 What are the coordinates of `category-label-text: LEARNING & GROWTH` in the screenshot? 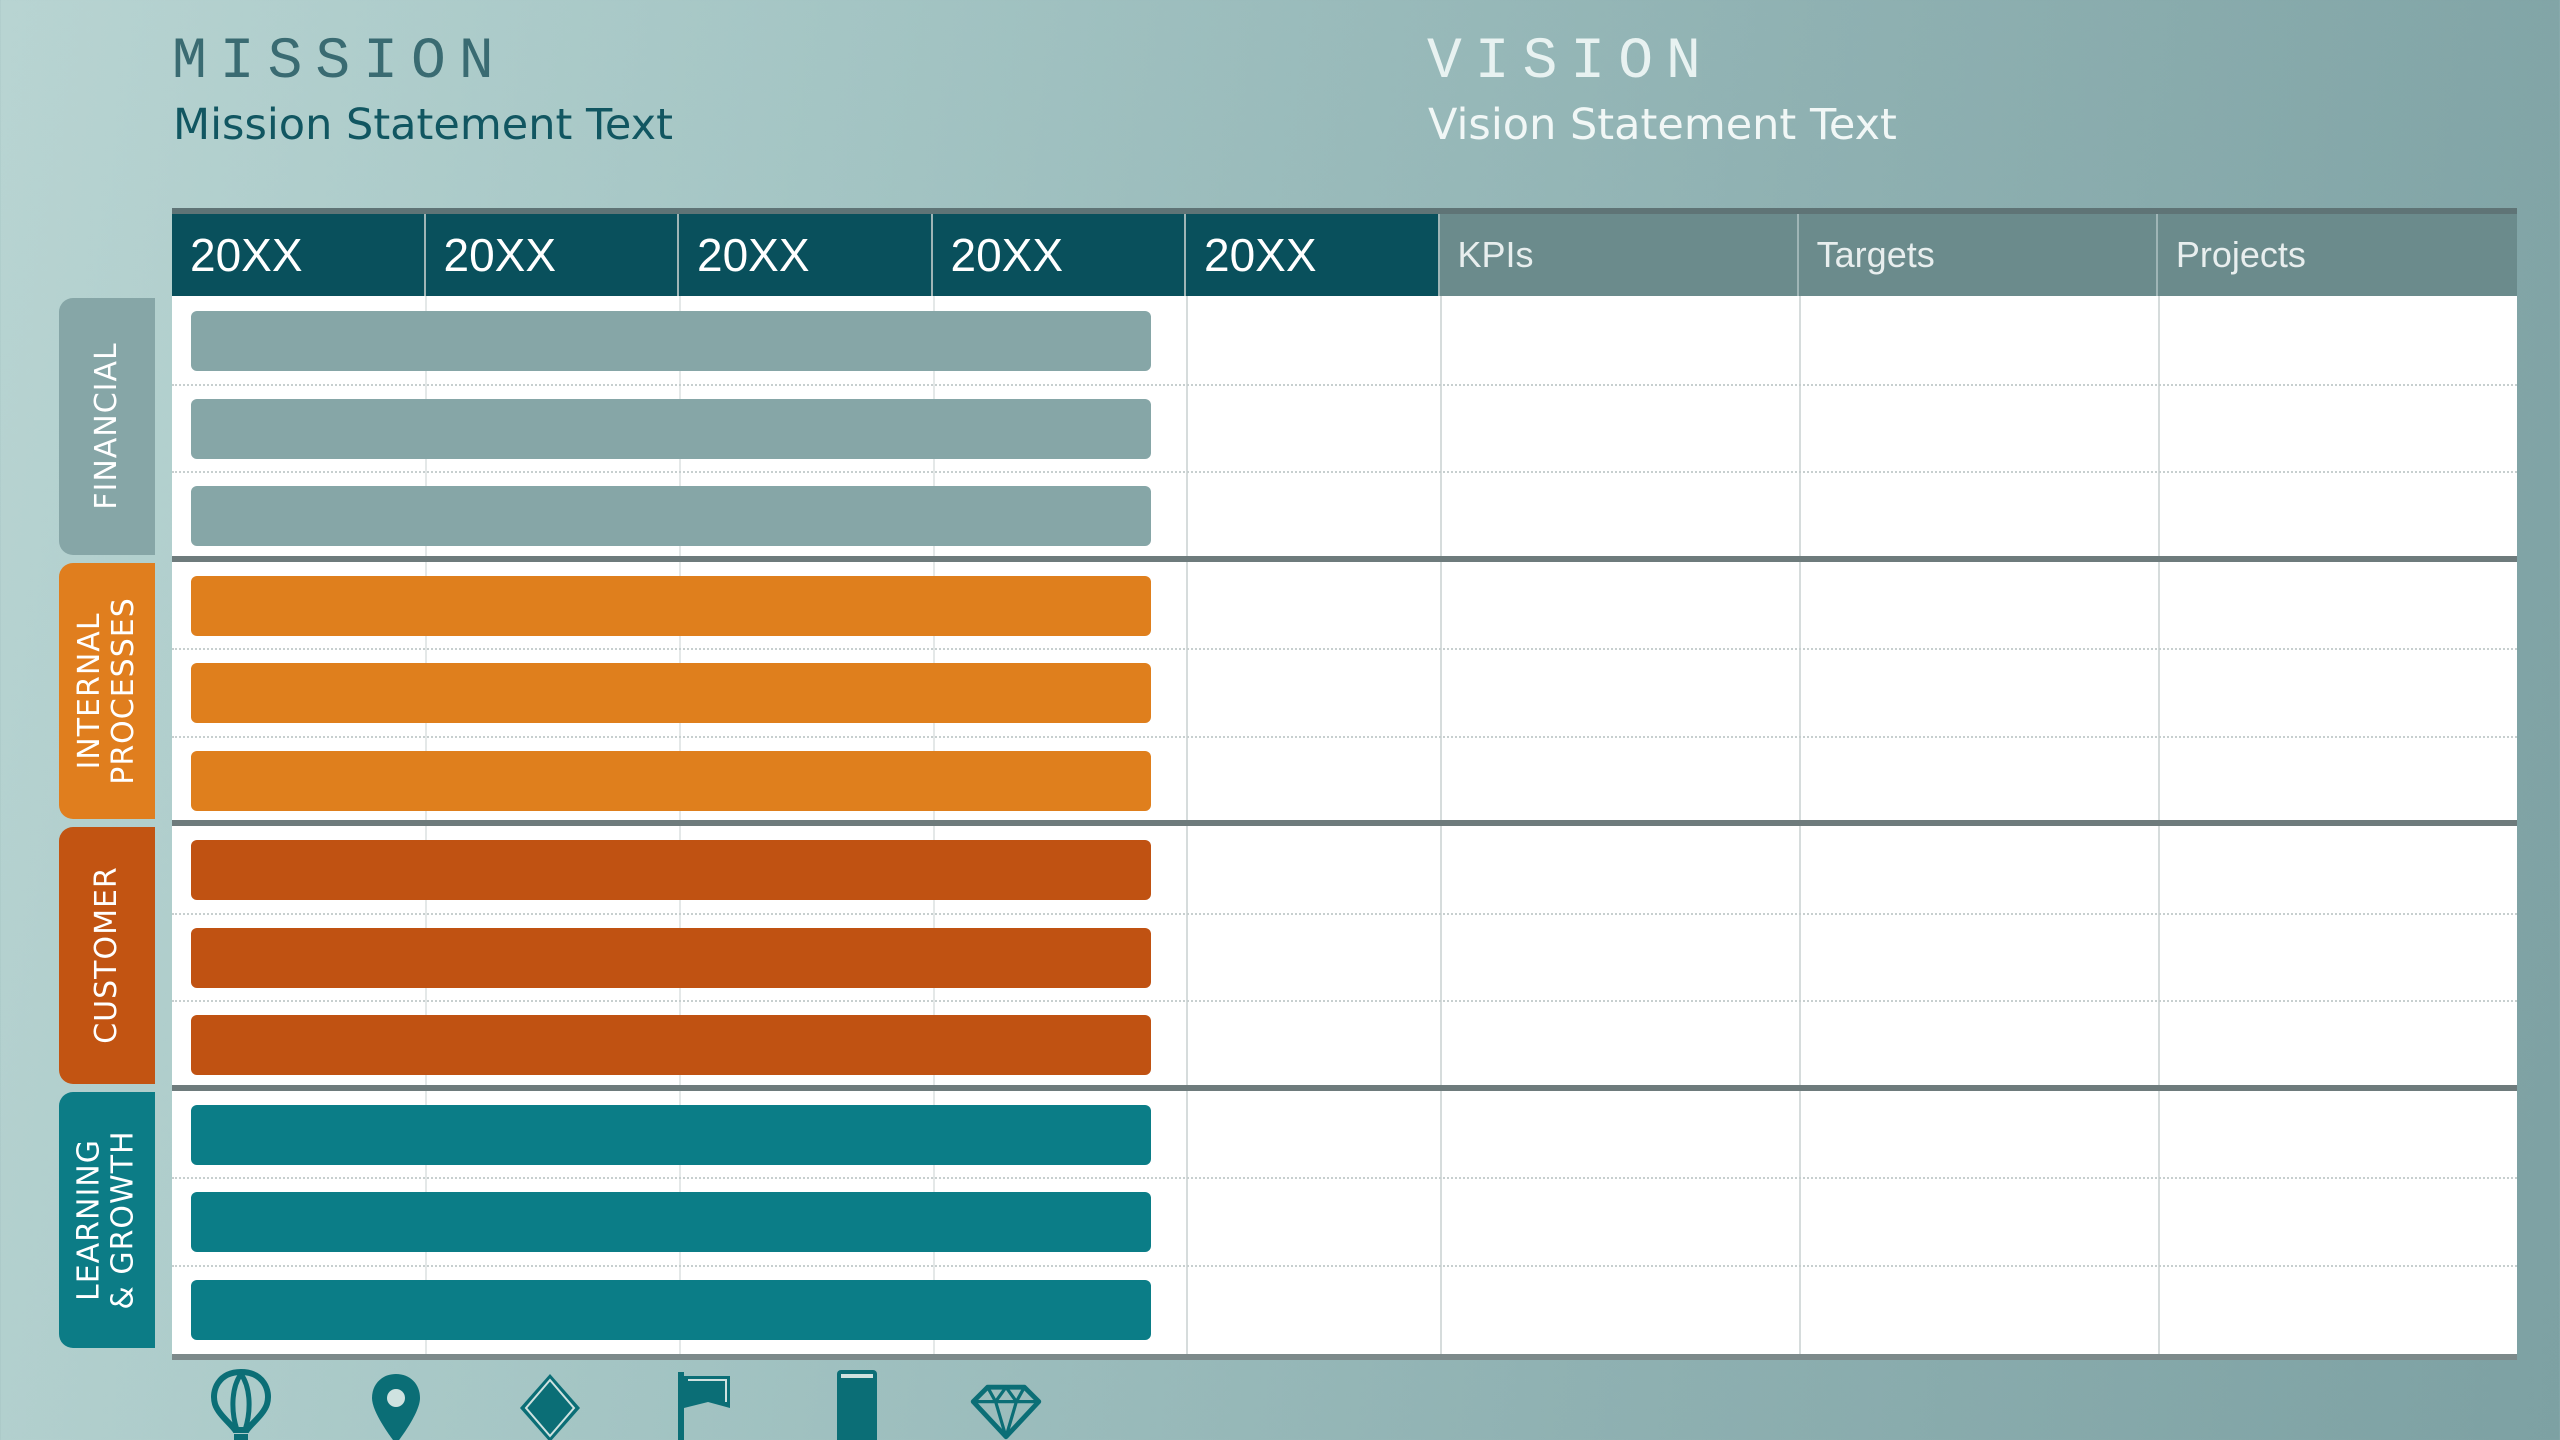 It's located at (106, 1220).